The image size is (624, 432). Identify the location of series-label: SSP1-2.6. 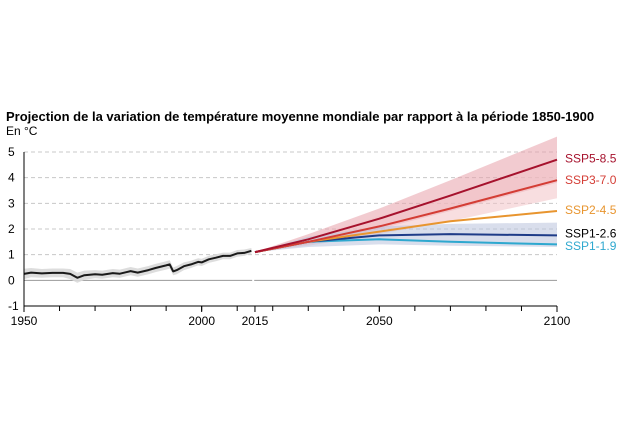
(591, 234).